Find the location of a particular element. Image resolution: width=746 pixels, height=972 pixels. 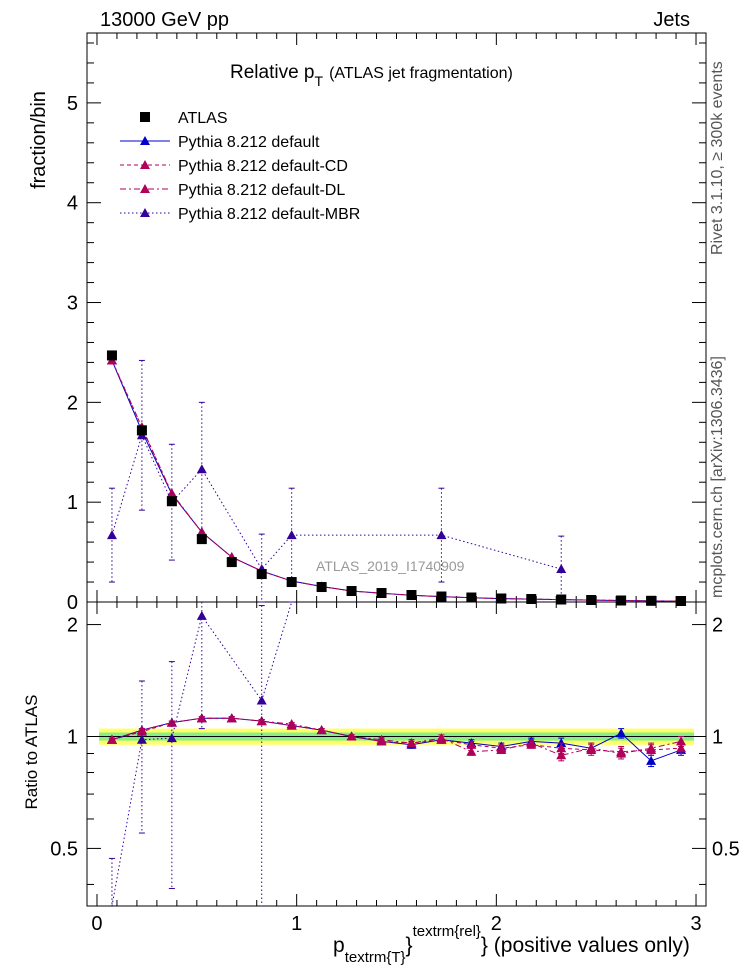

x-tick-label: 1 is located at coordinates (296, 924).